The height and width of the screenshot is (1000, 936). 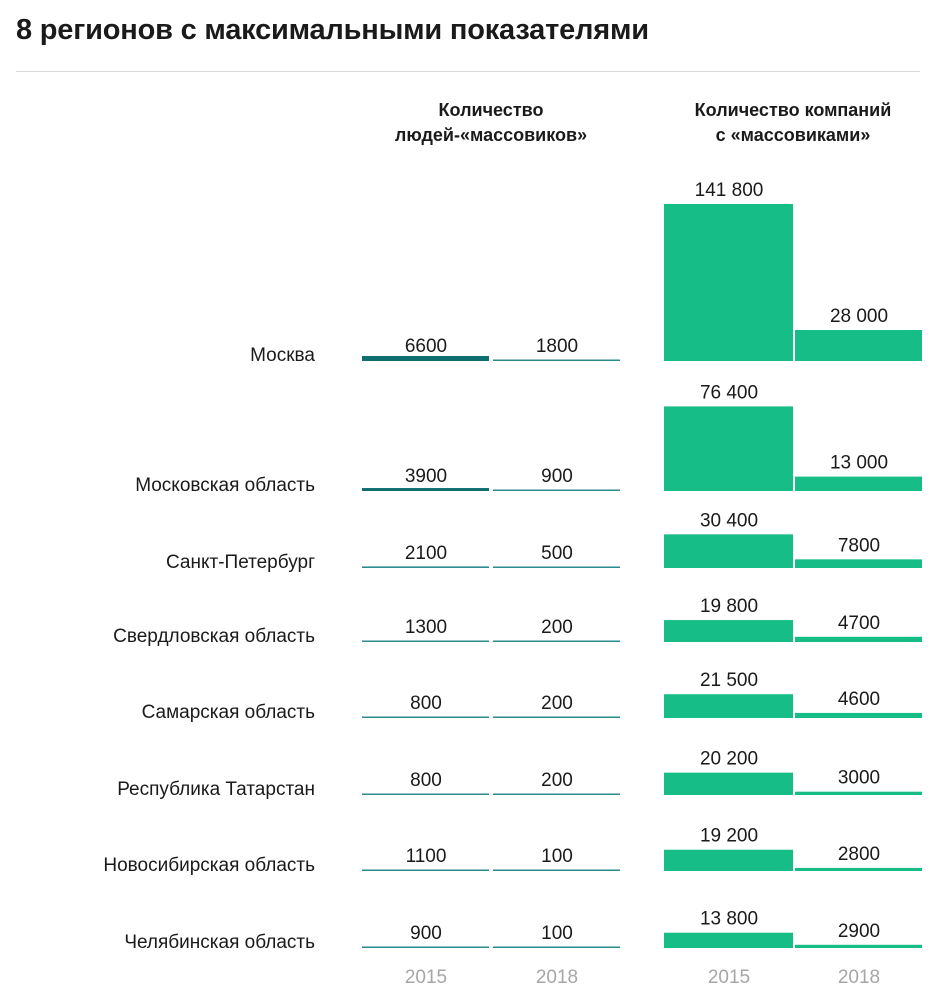 What do you see at coordinates (491, 123) in the screenshot?
I see `people-panel-header: Количество людей-«массовиков»` at bounding box center [491, 123].